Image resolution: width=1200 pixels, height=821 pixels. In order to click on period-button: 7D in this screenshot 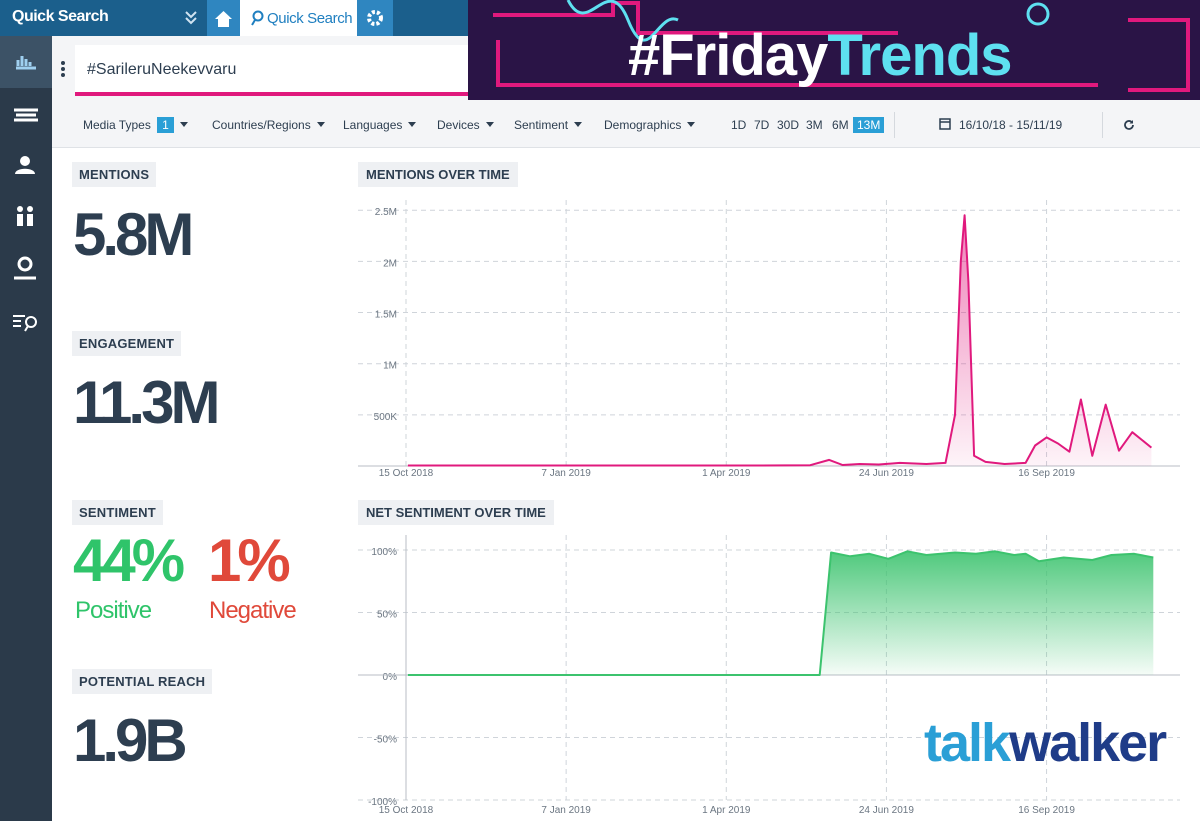, I will do `click(762, 125)`.